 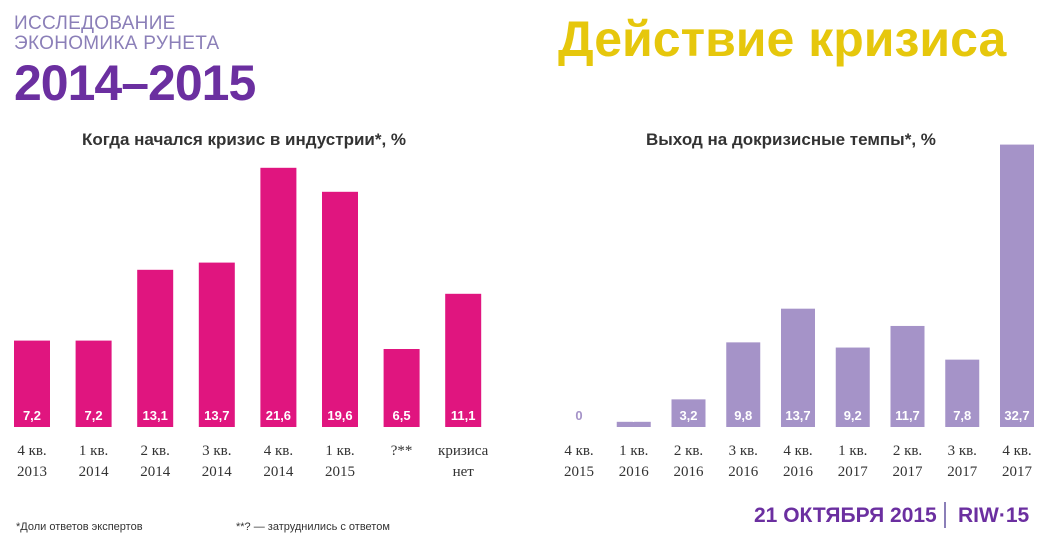 I want to click on right-tick-label-0-0: 4 кв., so click(x=578, y=451).